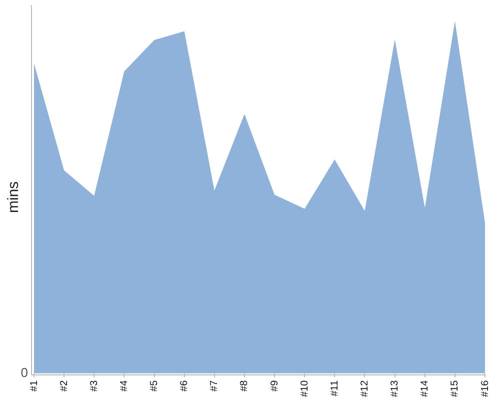  Describe the element at coordinates (13, 197) in the screenshot. I see `y-axis-title: mins` at that location.